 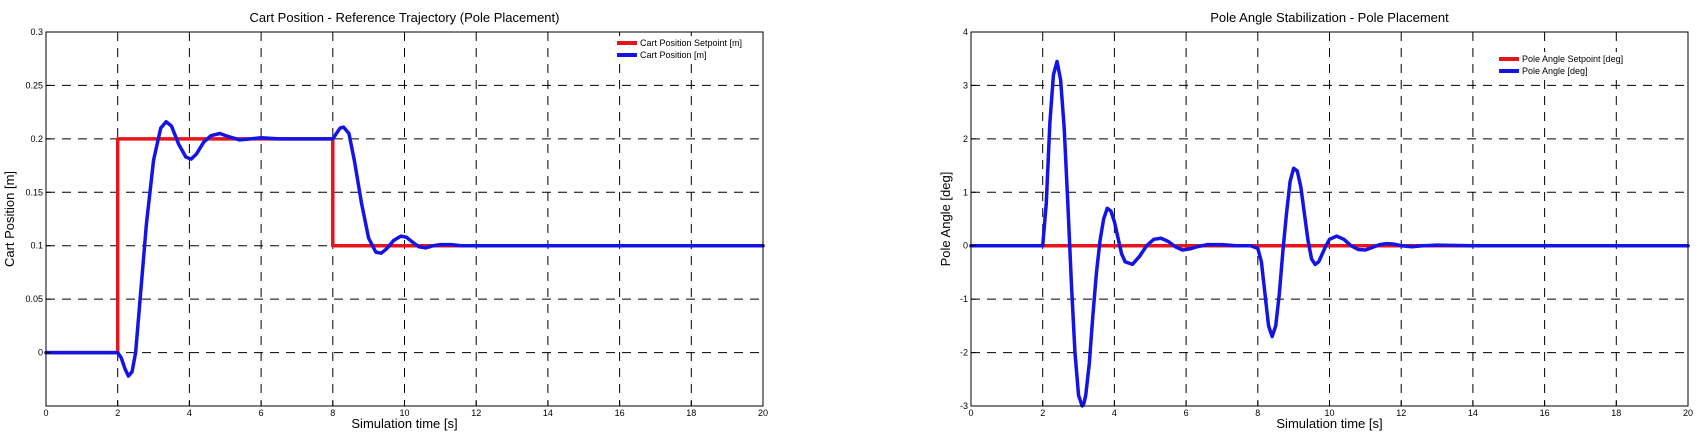 I want to click on y-tick-label: 4, so click(x=965, y=32).